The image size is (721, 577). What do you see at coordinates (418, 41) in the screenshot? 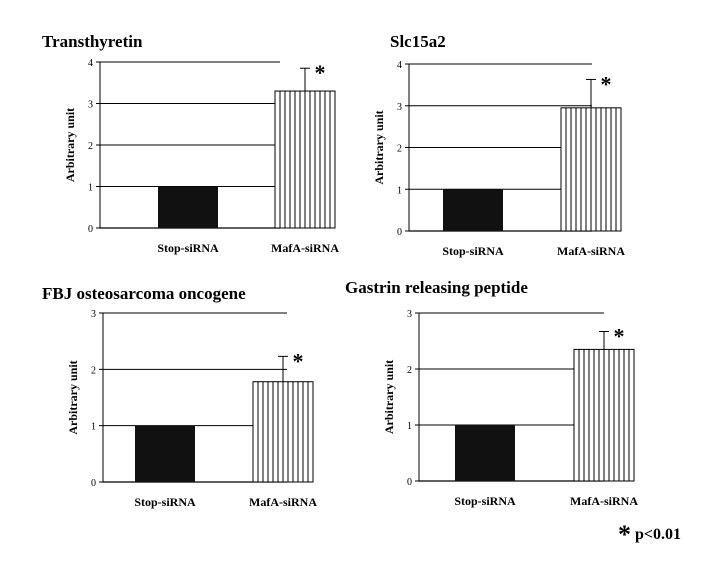
I see `chart-title: Slc15a2` at bounding box center [418, 41].